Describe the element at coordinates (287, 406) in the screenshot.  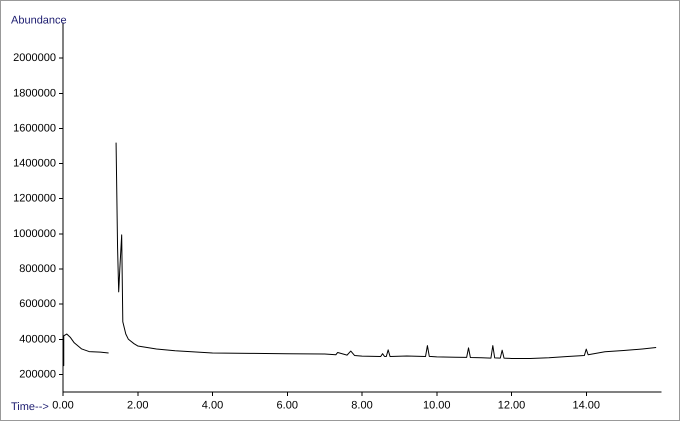
I see `x-tick-label: 6.00` at that location.